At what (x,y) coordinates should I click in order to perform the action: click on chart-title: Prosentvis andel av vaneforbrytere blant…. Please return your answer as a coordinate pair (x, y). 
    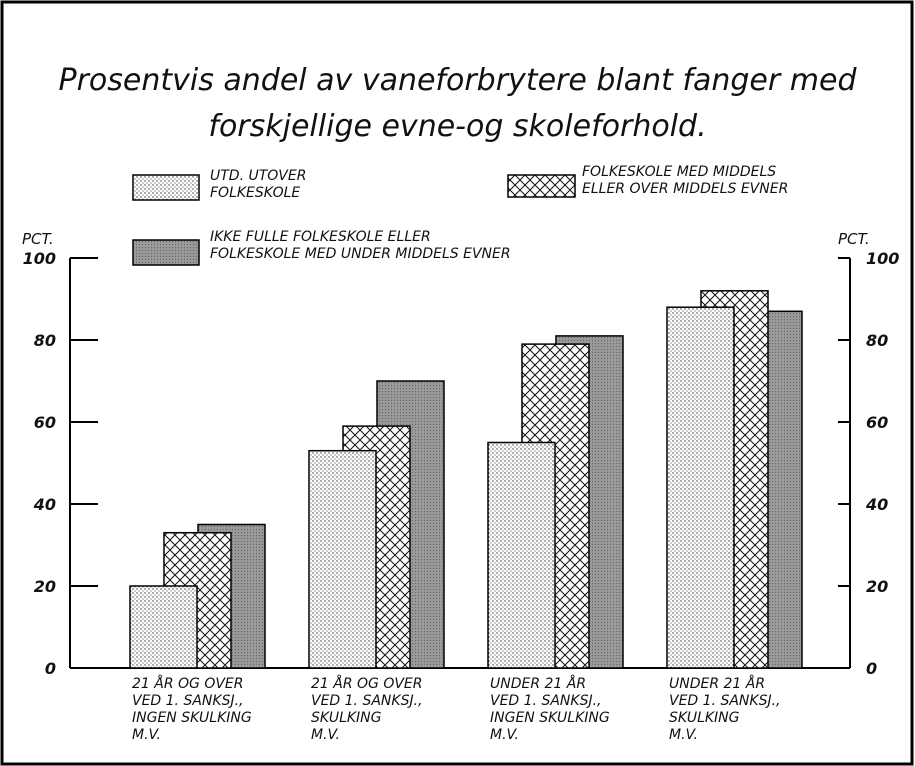
    Looking at the image, I should click on (457, 103).